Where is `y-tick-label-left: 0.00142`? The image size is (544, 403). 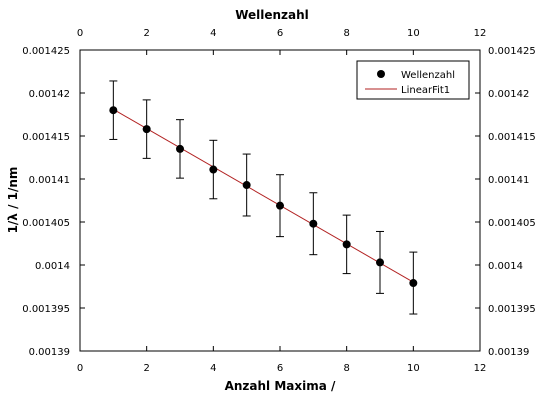
y-tick-label-left: 0.00142 is located at coordinates (49, 94).